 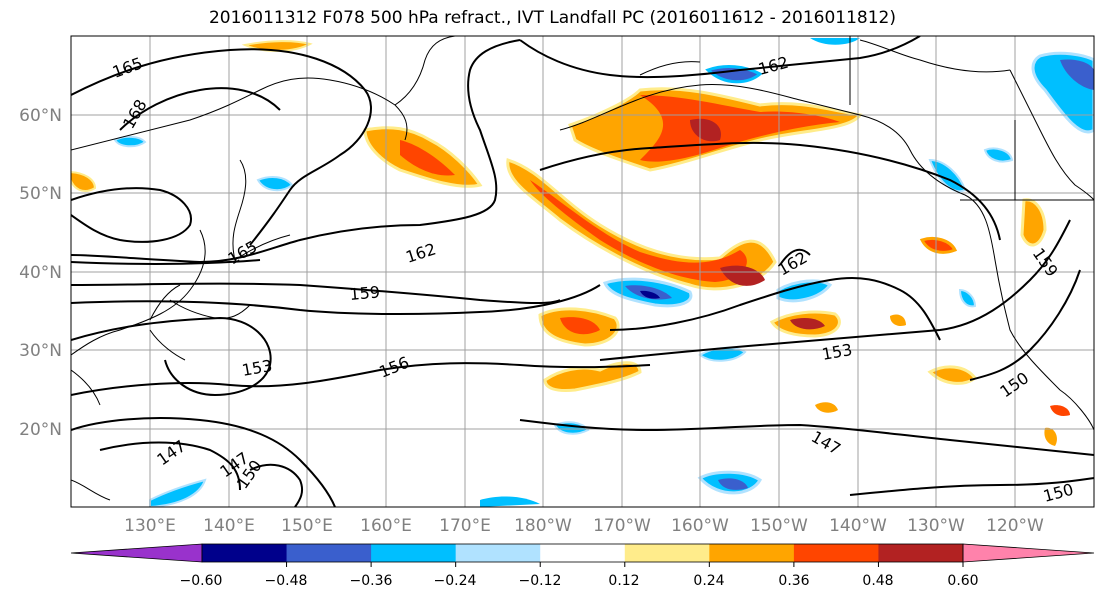 What do you see at coordinates (229, 526) in the screenshot?
I see `lon-label: 140°E` at bounding box center [229, 526].